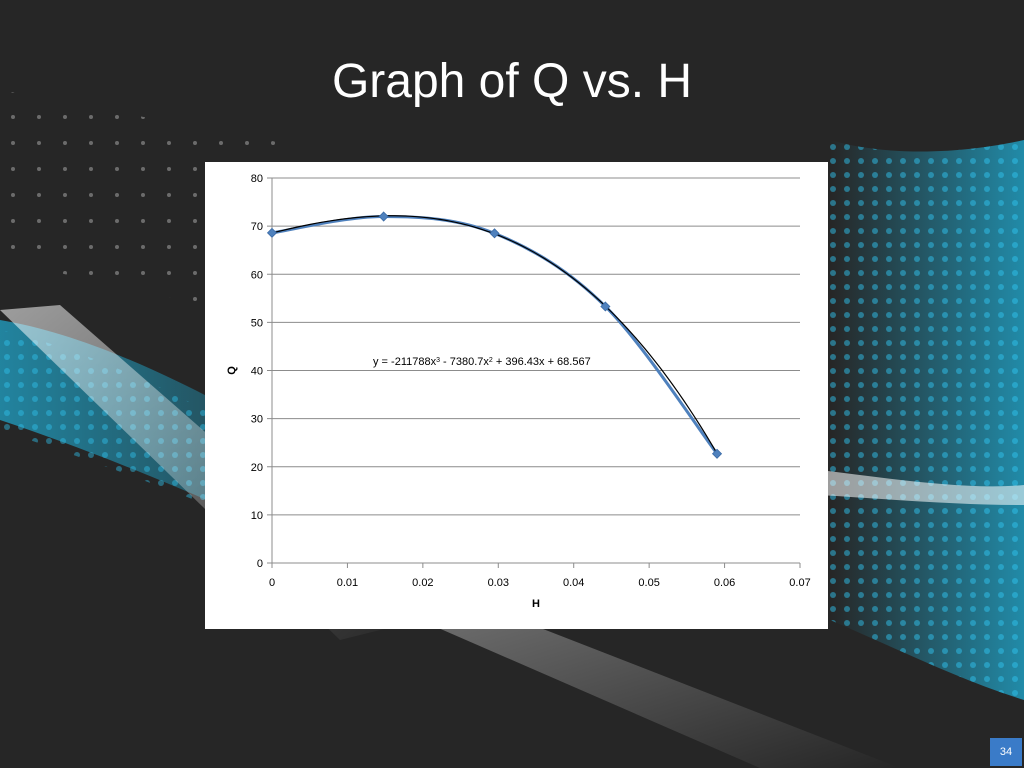  Describe the element at coordinates (540, 583) in the screenshot. I see `x-tick-labels: 0 0.01 0.02 0.03 0.04 0.05 0.06 0.07` at that location.